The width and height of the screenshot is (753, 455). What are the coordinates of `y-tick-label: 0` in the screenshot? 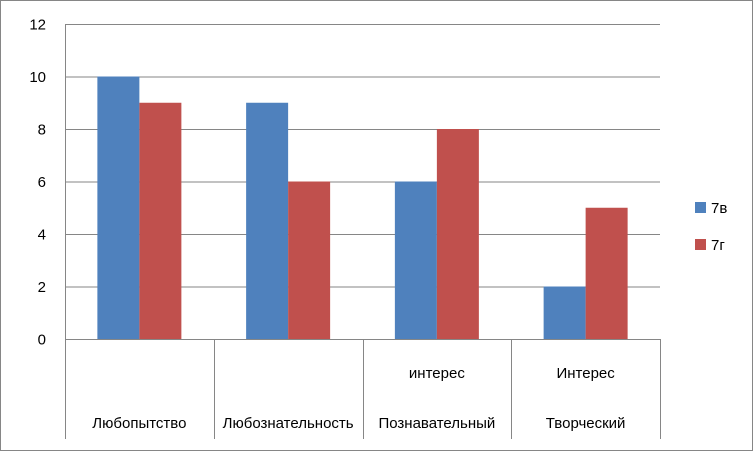 It's located at (42, 340).